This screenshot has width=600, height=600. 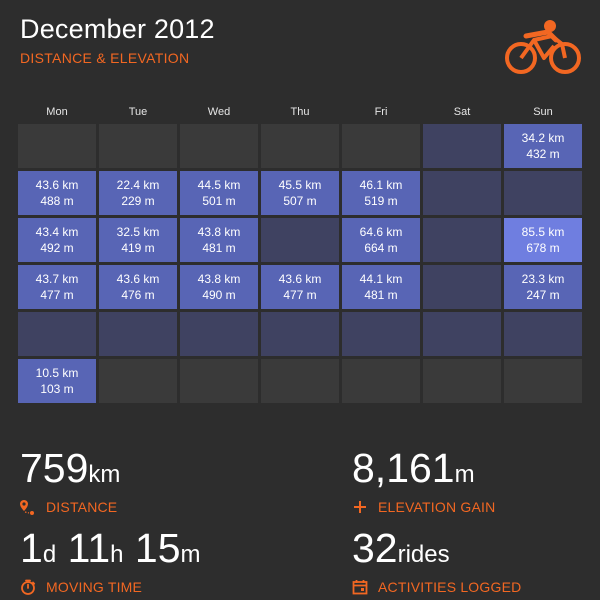 I want to click on calendar-day-sun: 34.2 km 432 m, so click(x=543, y=146).